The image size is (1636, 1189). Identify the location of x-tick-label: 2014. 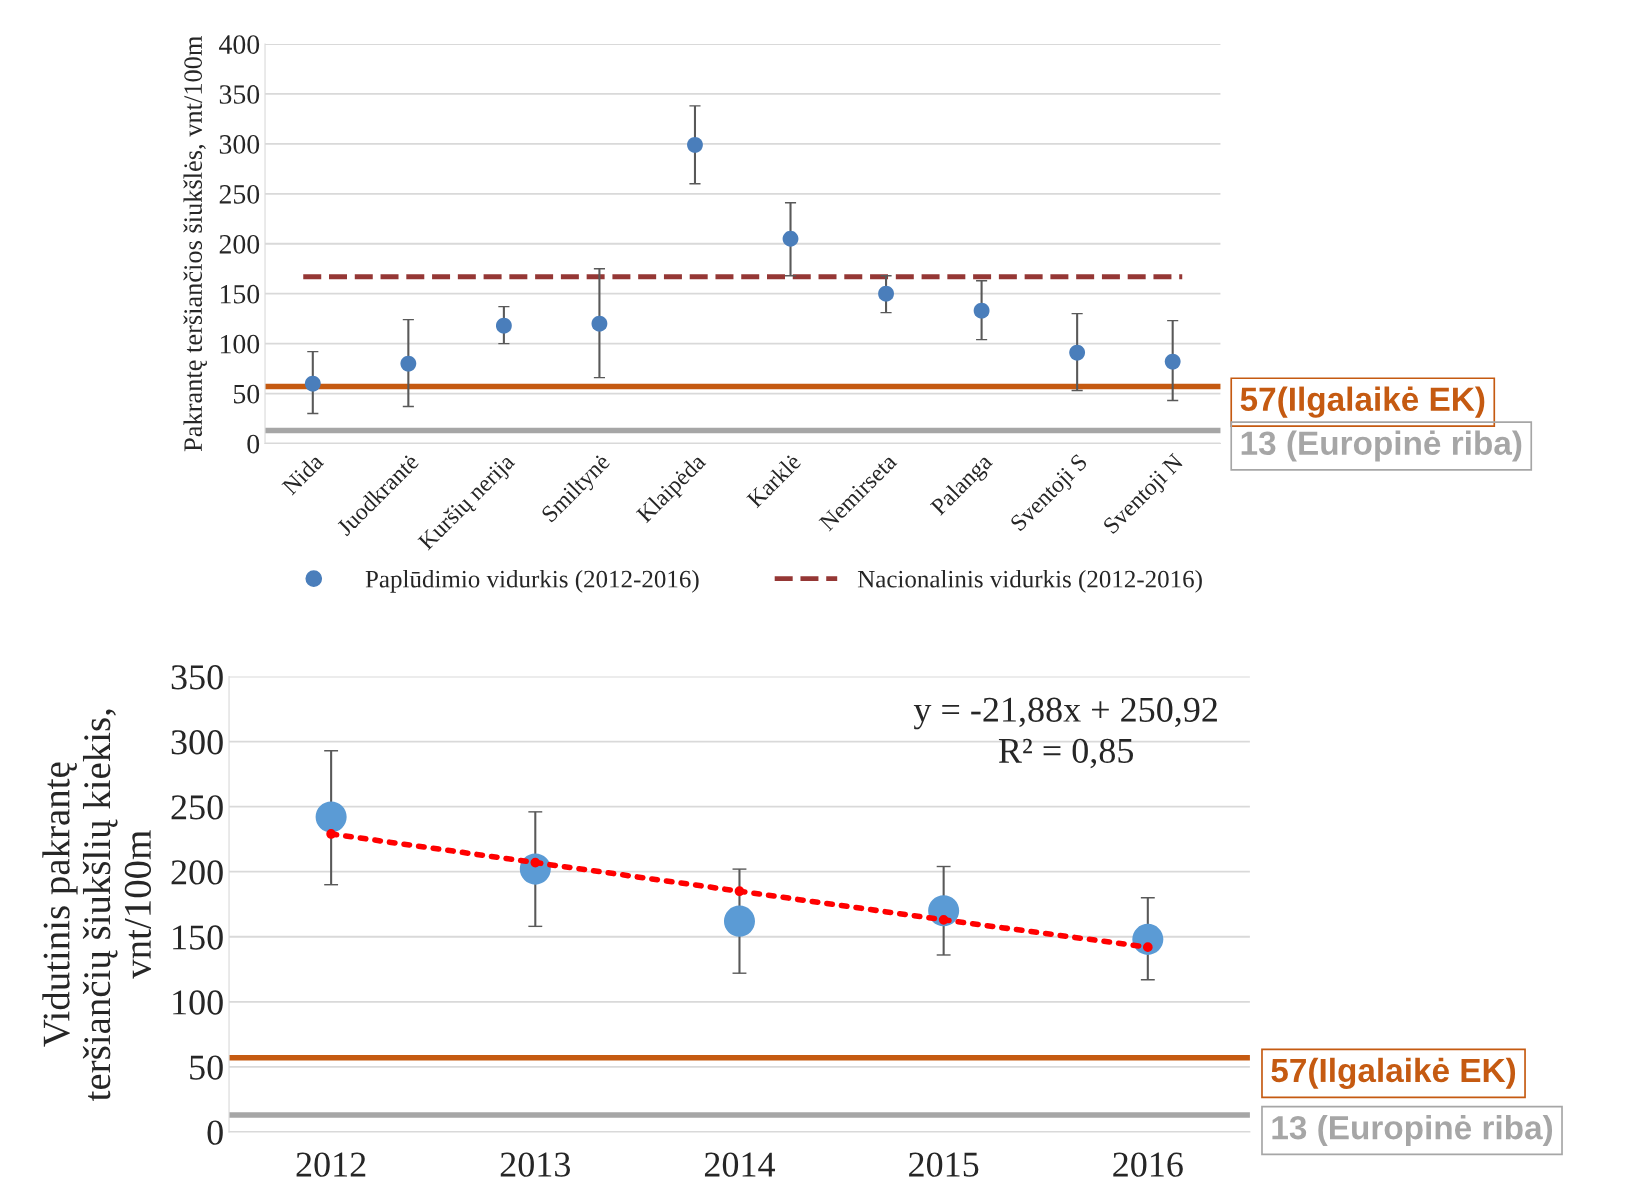
(740, 1164).